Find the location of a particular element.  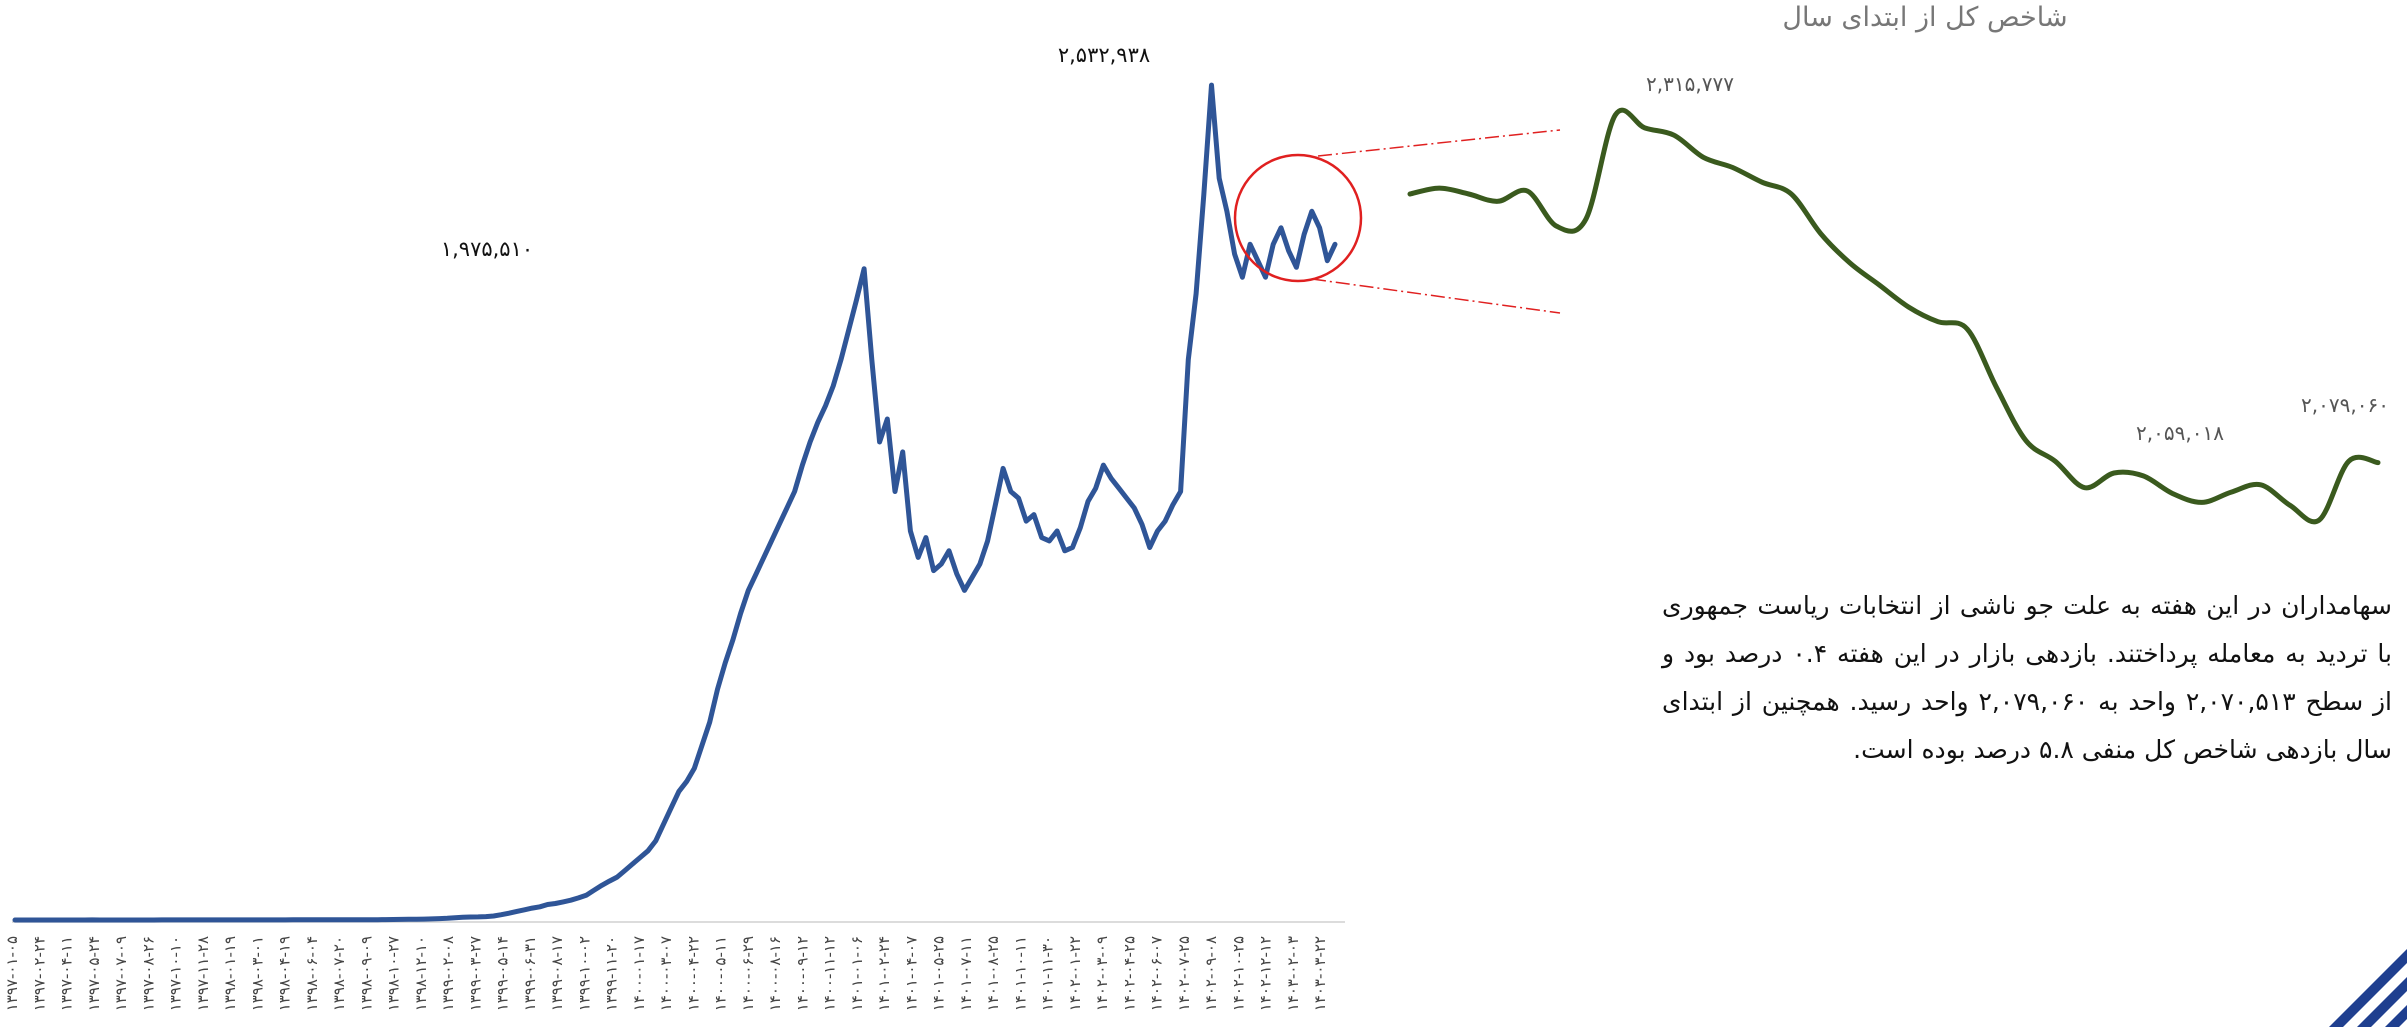

inset-last-label: ۲,۰۷۹,۰۶۰ is located at coordinates (2345, 405).